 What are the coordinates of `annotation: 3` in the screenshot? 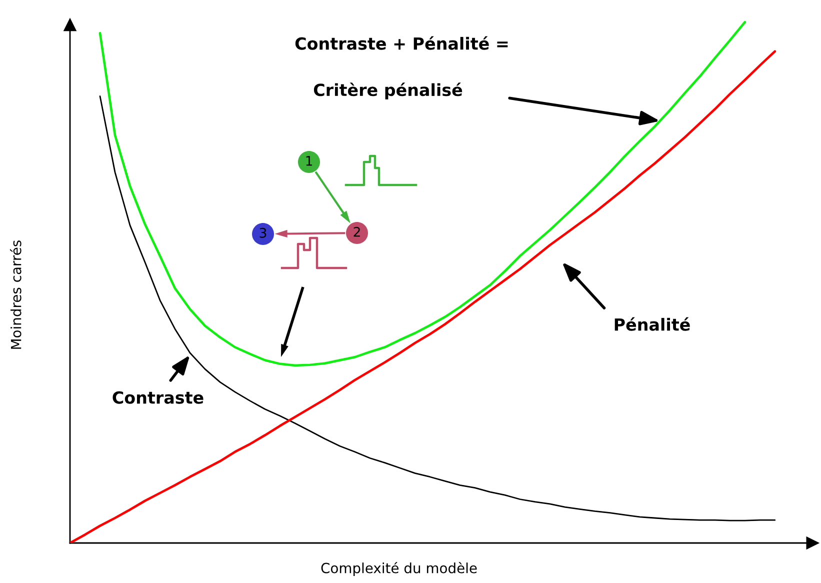 It's located at (263, 233).